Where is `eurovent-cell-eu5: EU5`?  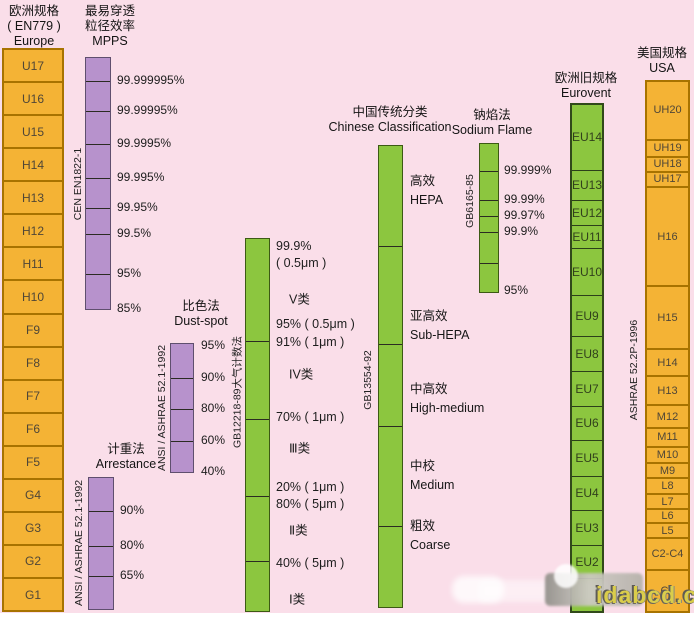
eurovent-cell-eu5: EU5 is located at coordinates (587, 457).